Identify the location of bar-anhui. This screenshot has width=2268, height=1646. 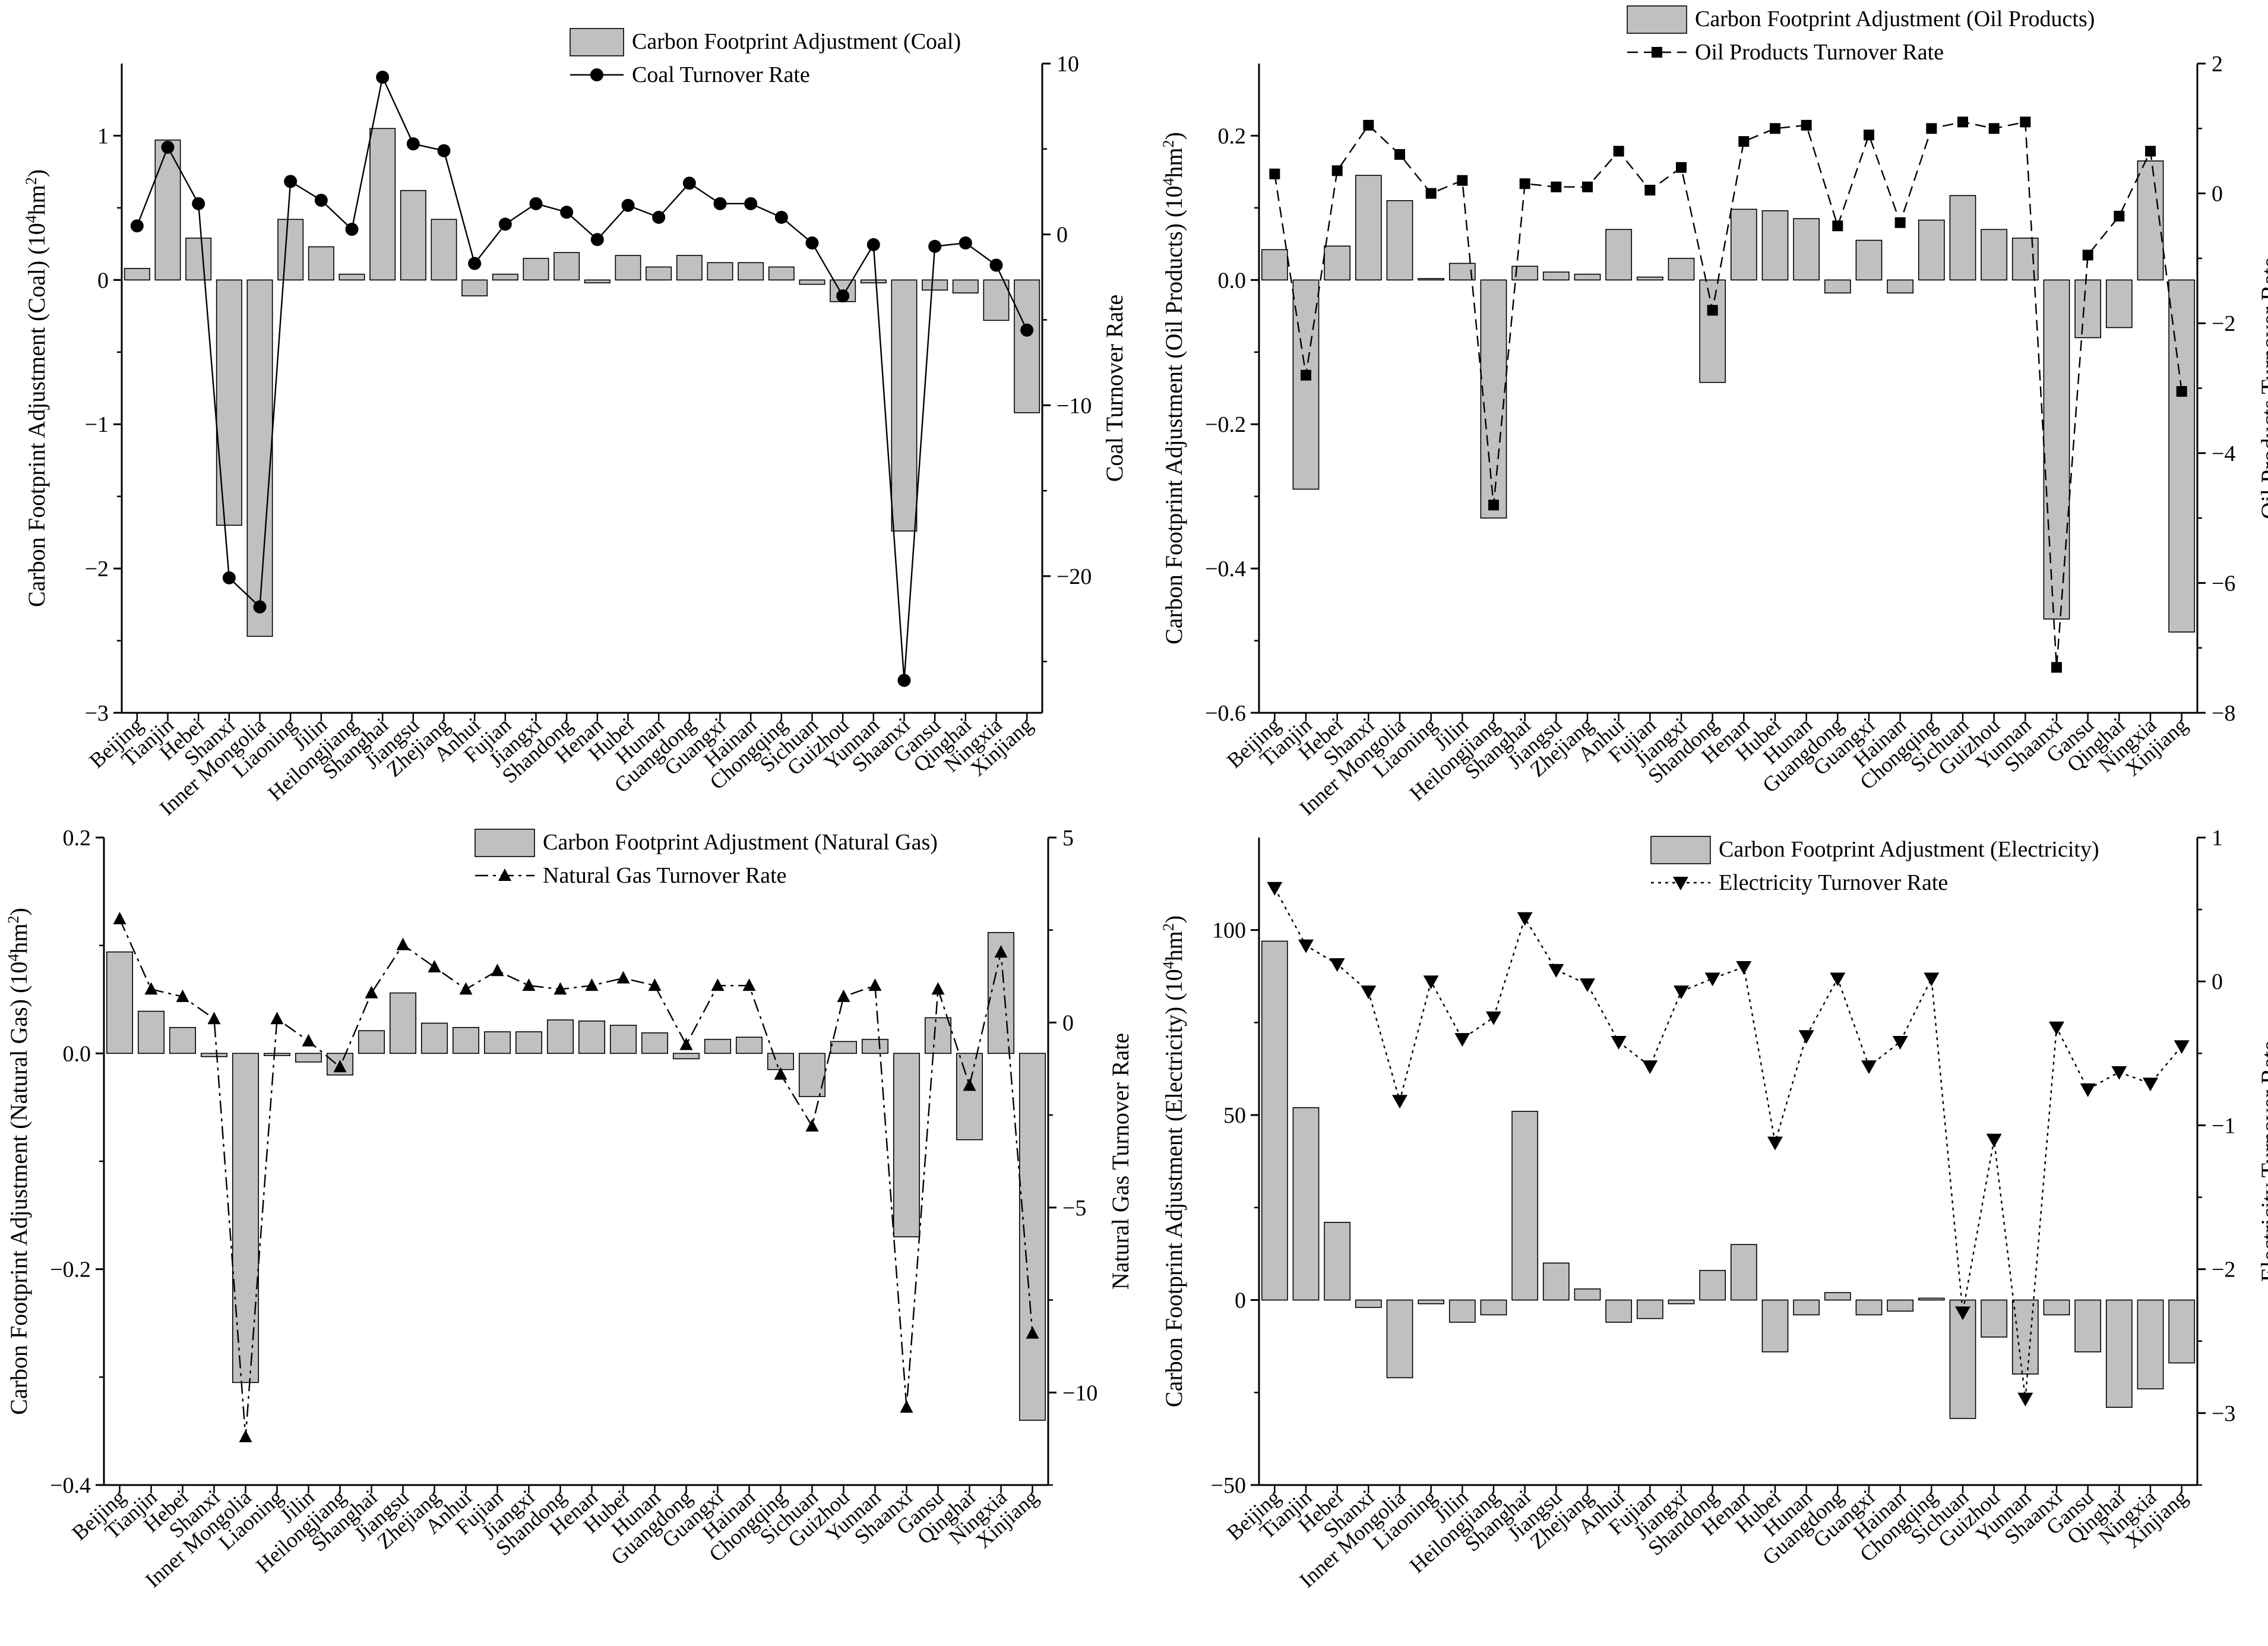
(1619, 1311).